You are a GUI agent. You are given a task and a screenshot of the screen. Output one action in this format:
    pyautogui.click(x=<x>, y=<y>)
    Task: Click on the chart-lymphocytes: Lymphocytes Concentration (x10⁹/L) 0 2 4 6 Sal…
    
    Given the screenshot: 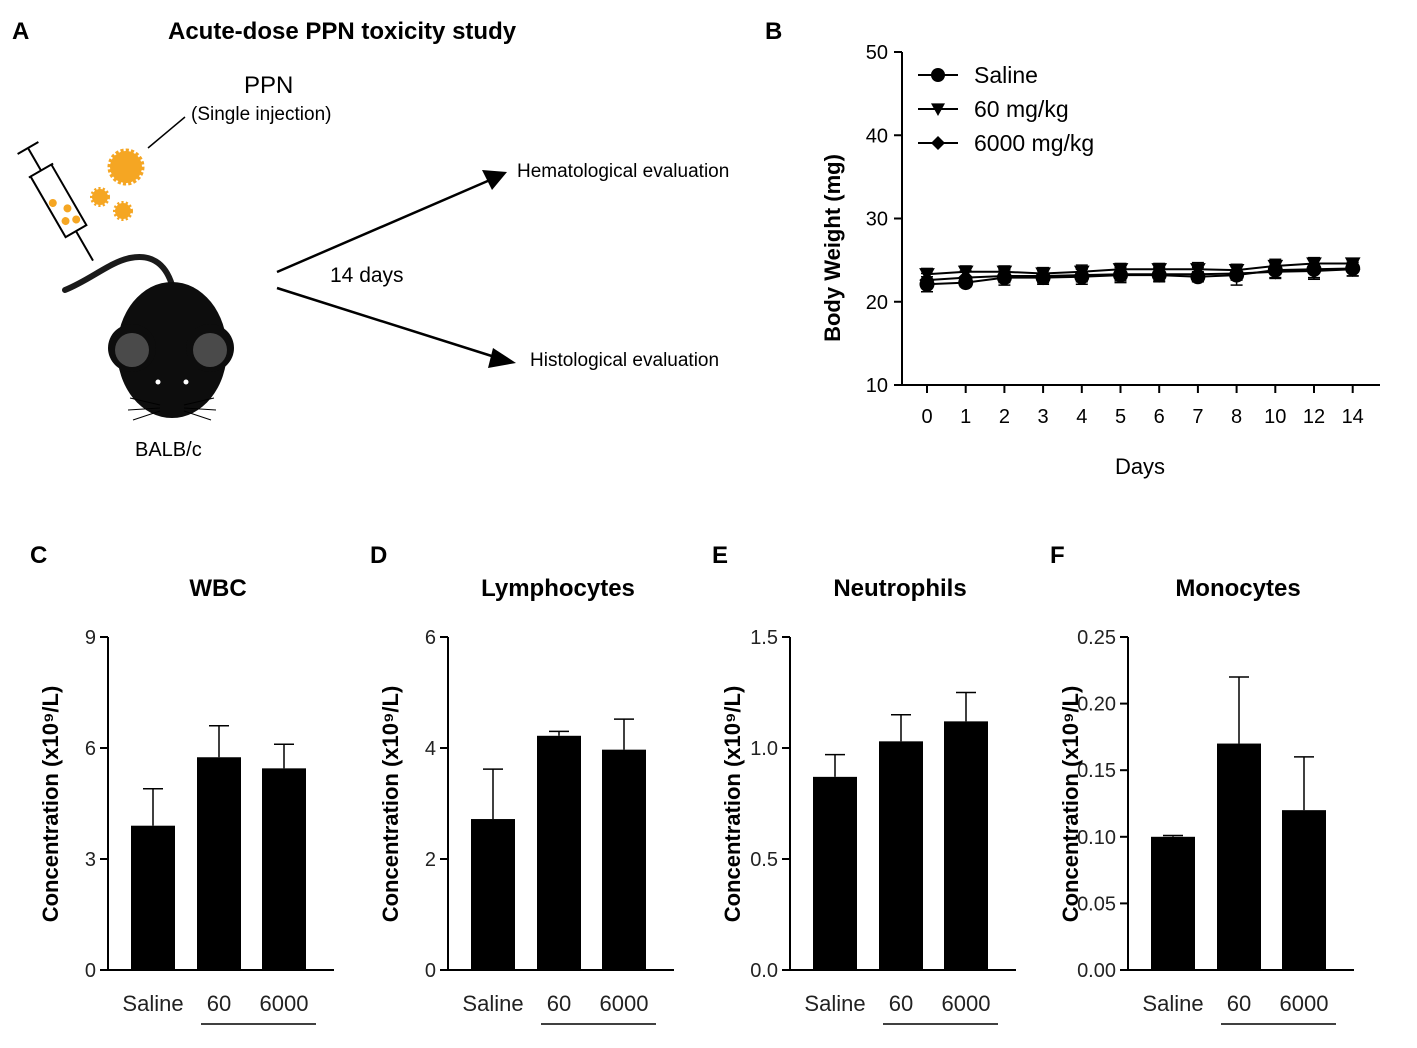 What is the action you would take?
    pyautogui.click(x=526, y=807)
    